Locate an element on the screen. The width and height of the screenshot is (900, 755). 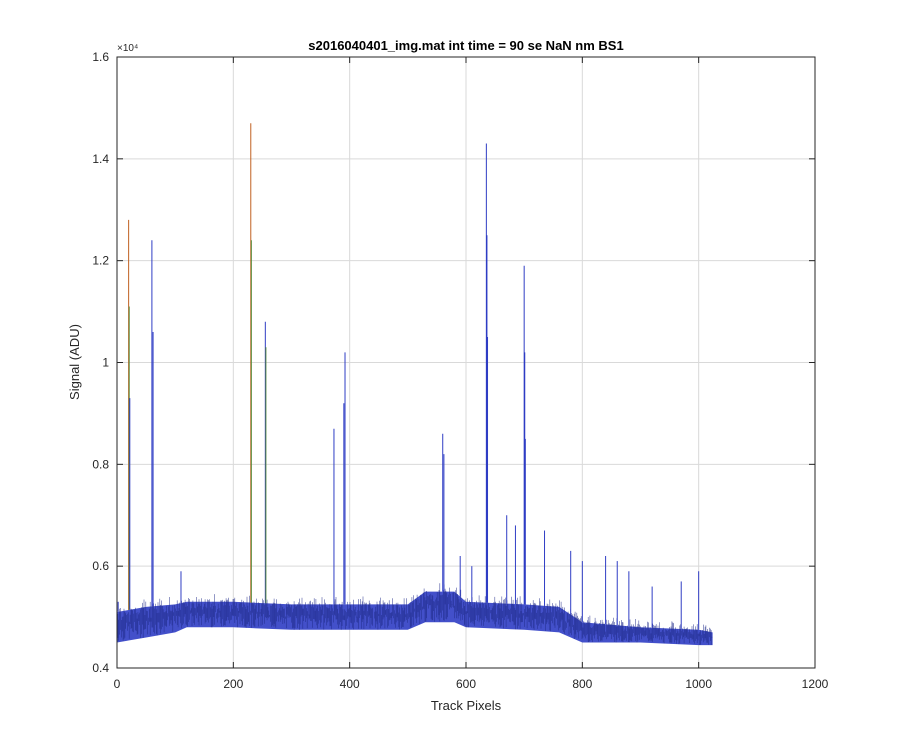
x-tick-label: 800 is located at coordinates (582, 684).